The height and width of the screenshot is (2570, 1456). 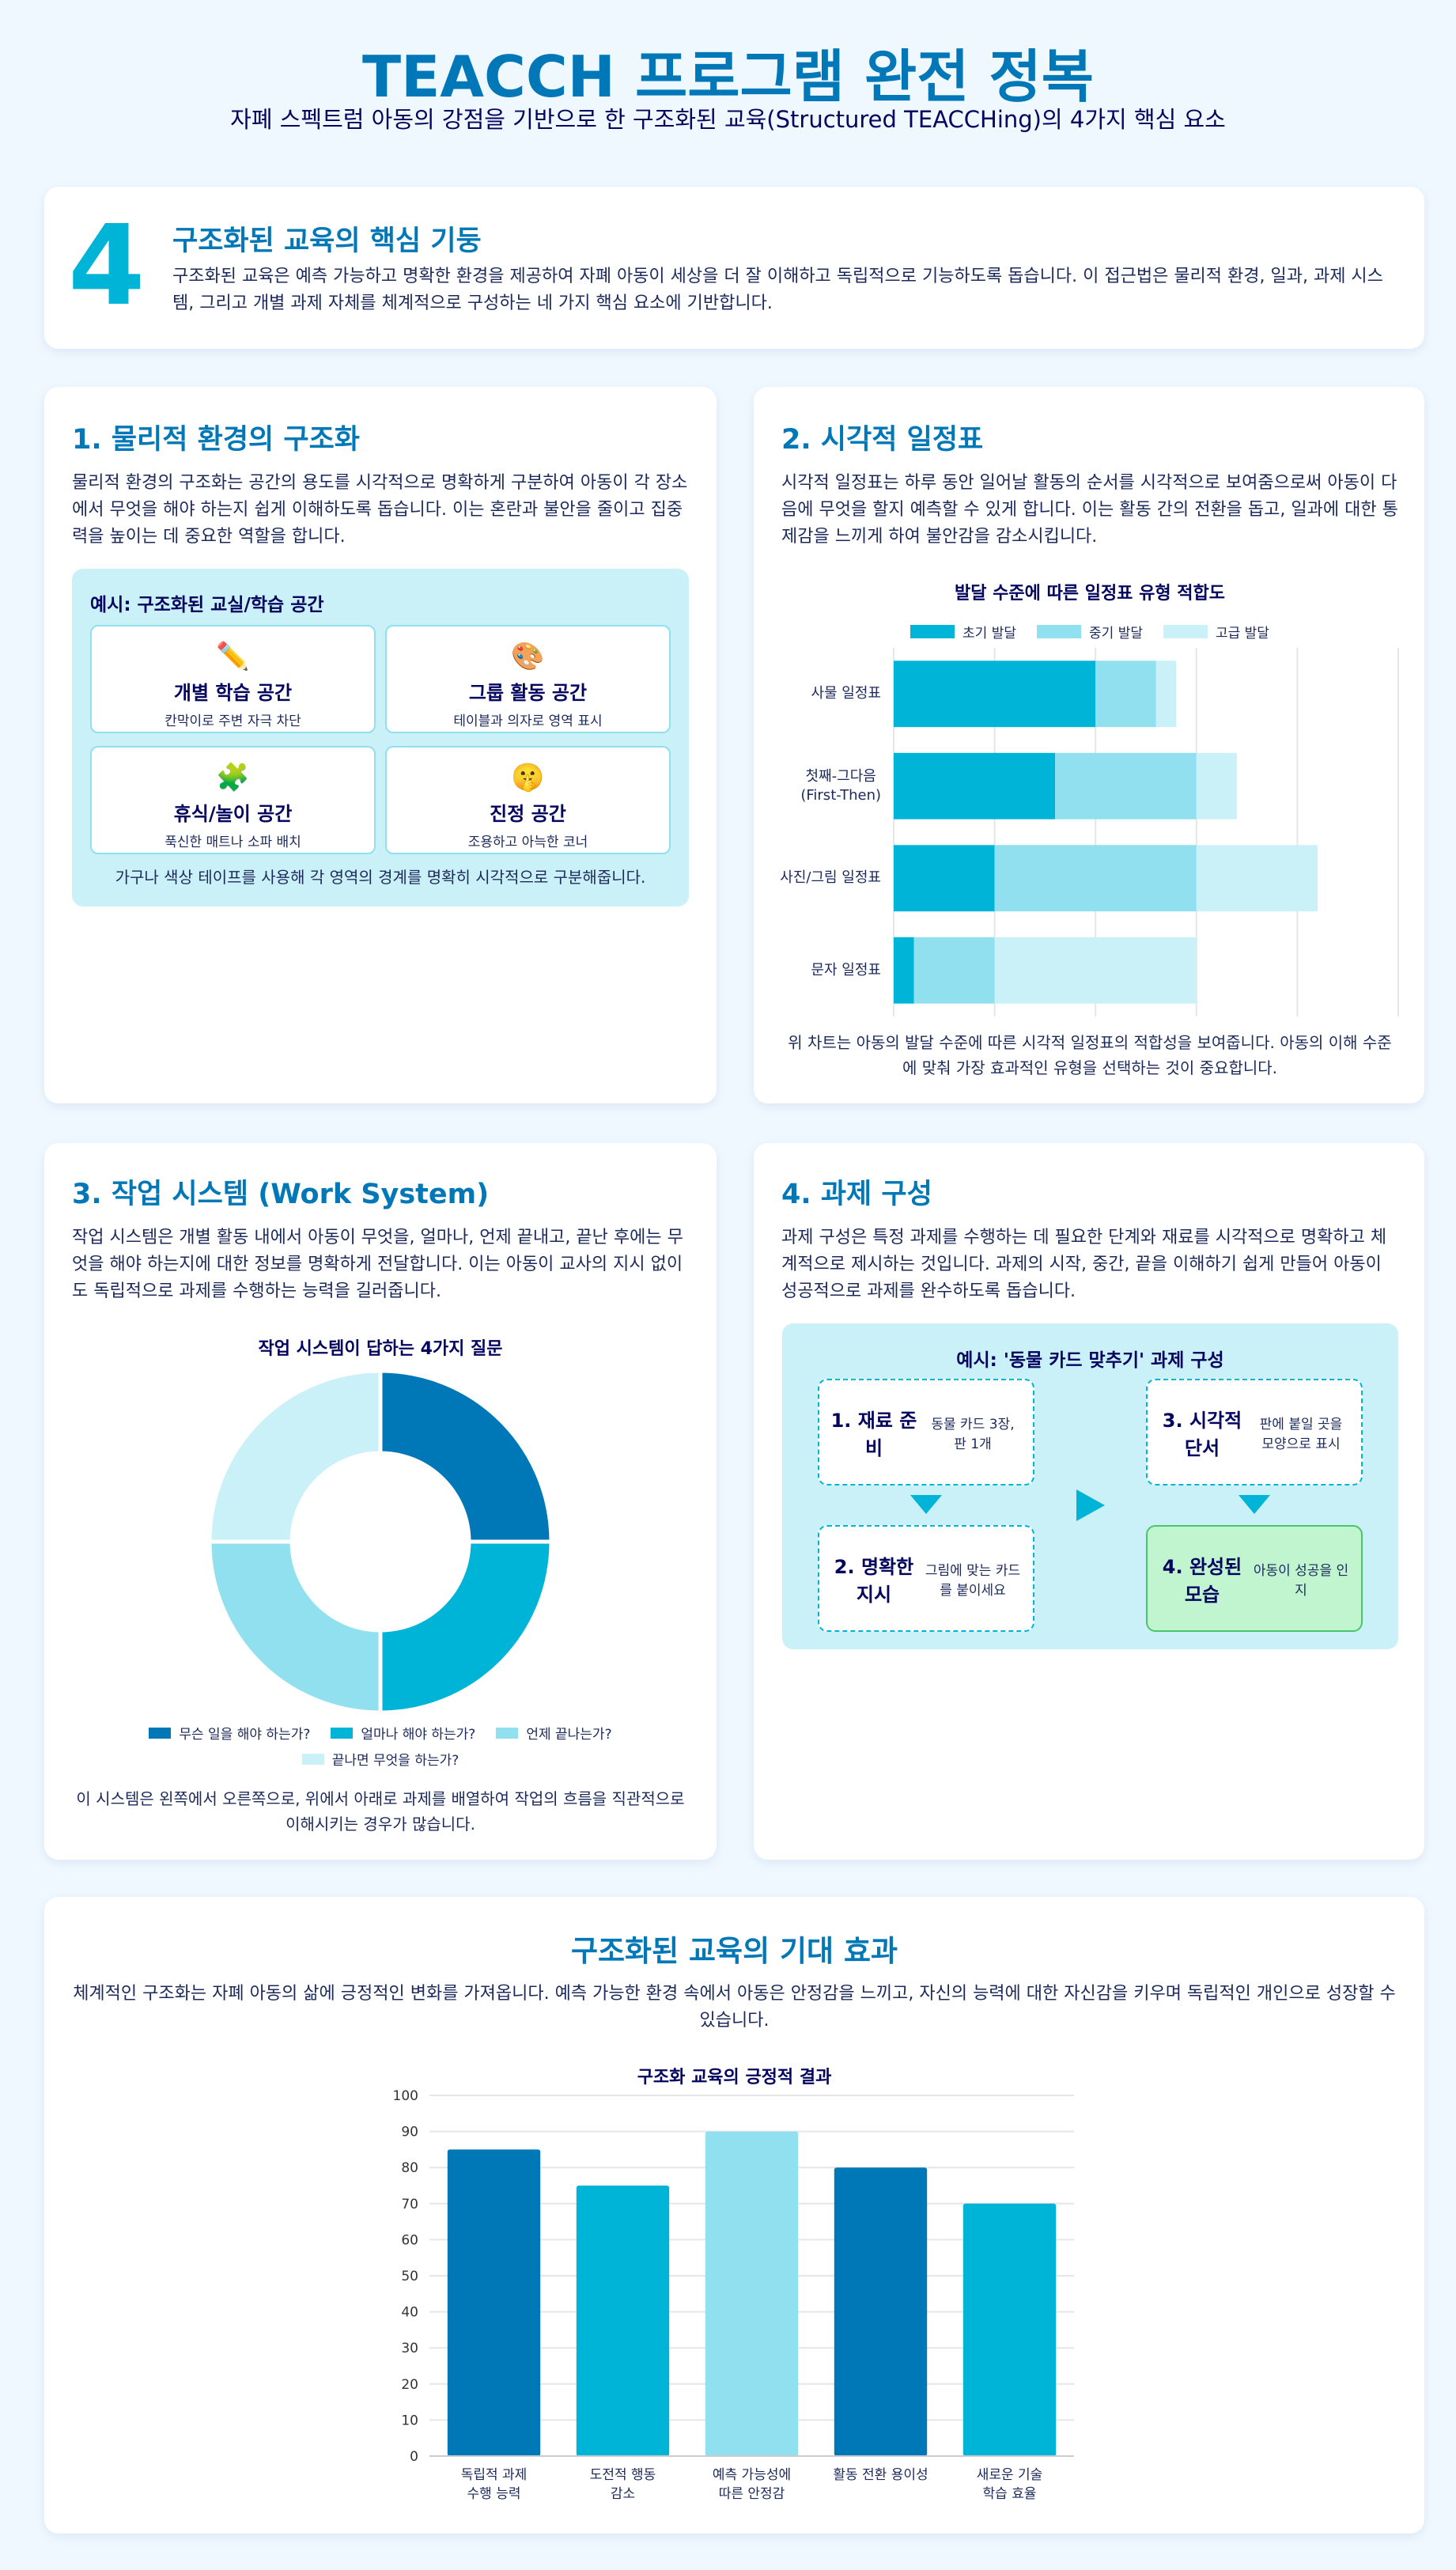 What do you see at coordinates (882, 440) in the screenshot?
I see `section-title: 2. 시각적 일정표` at bounding box center [882, 440].